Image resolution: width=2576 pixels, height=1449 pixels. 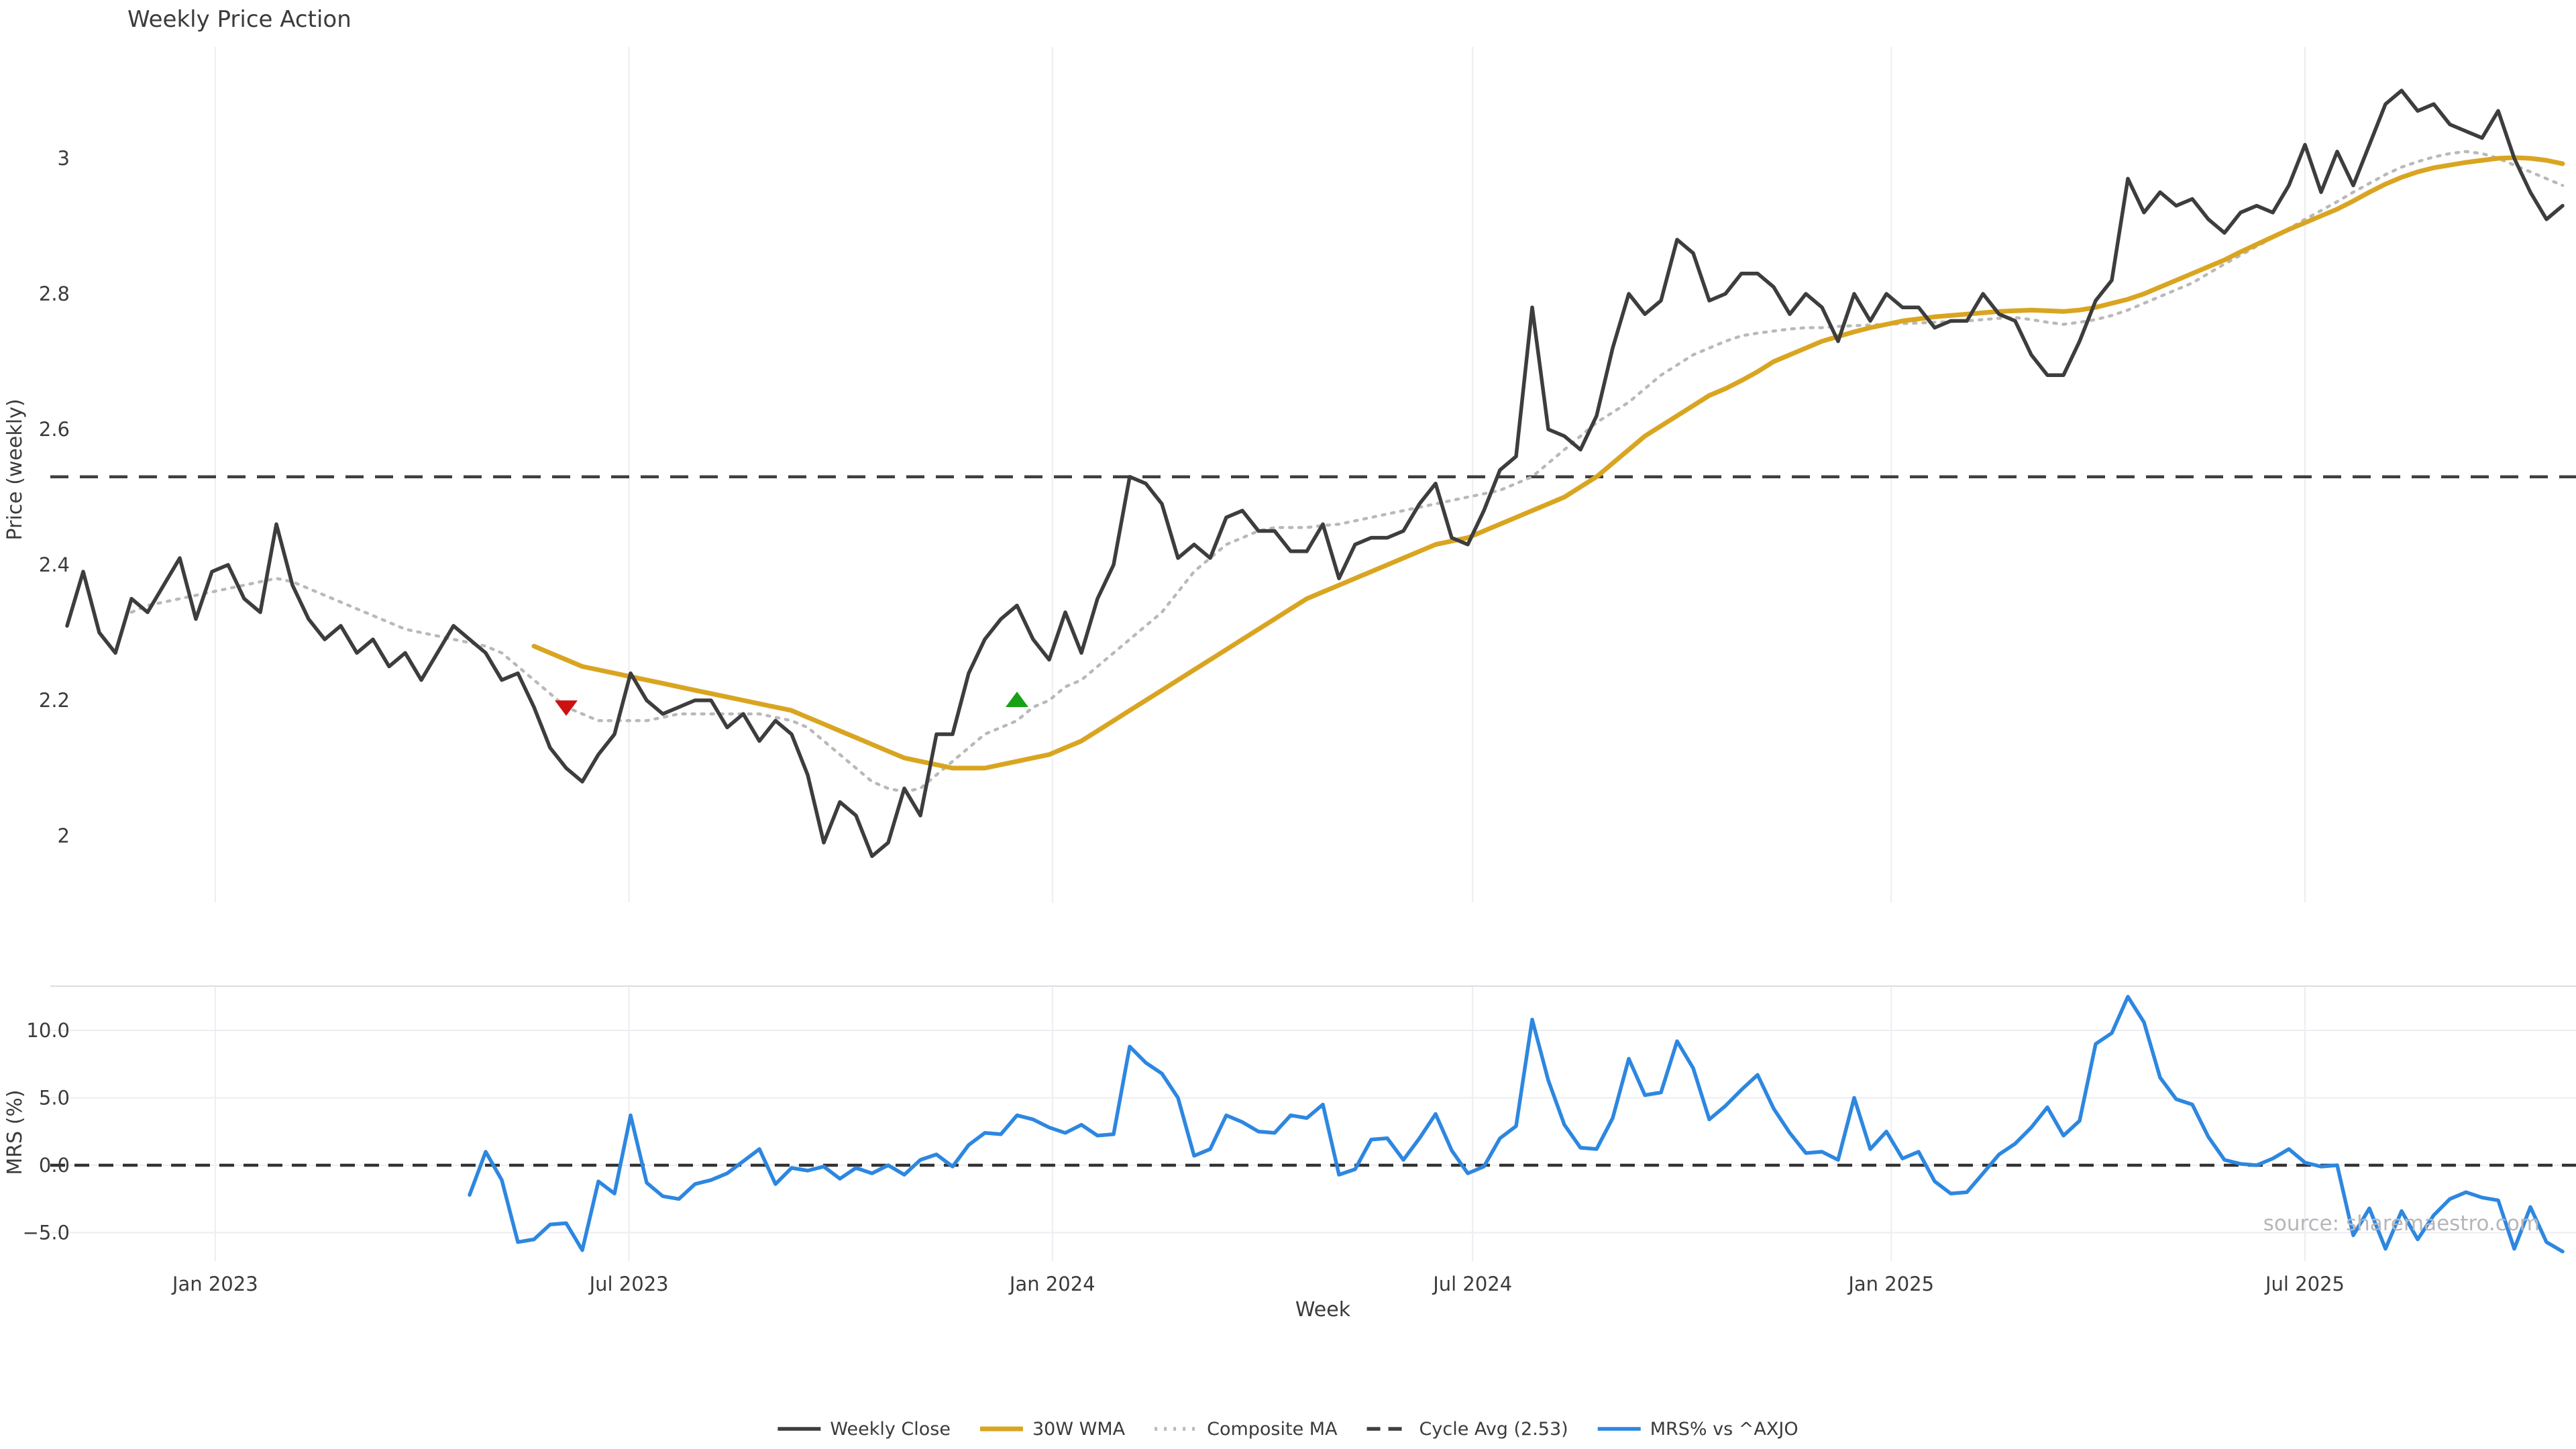 What do you see at coordinates (54, 1165) in the screenshot?
I see `mrs-tick-label: 0.0` at bounding box center [54, 1165].